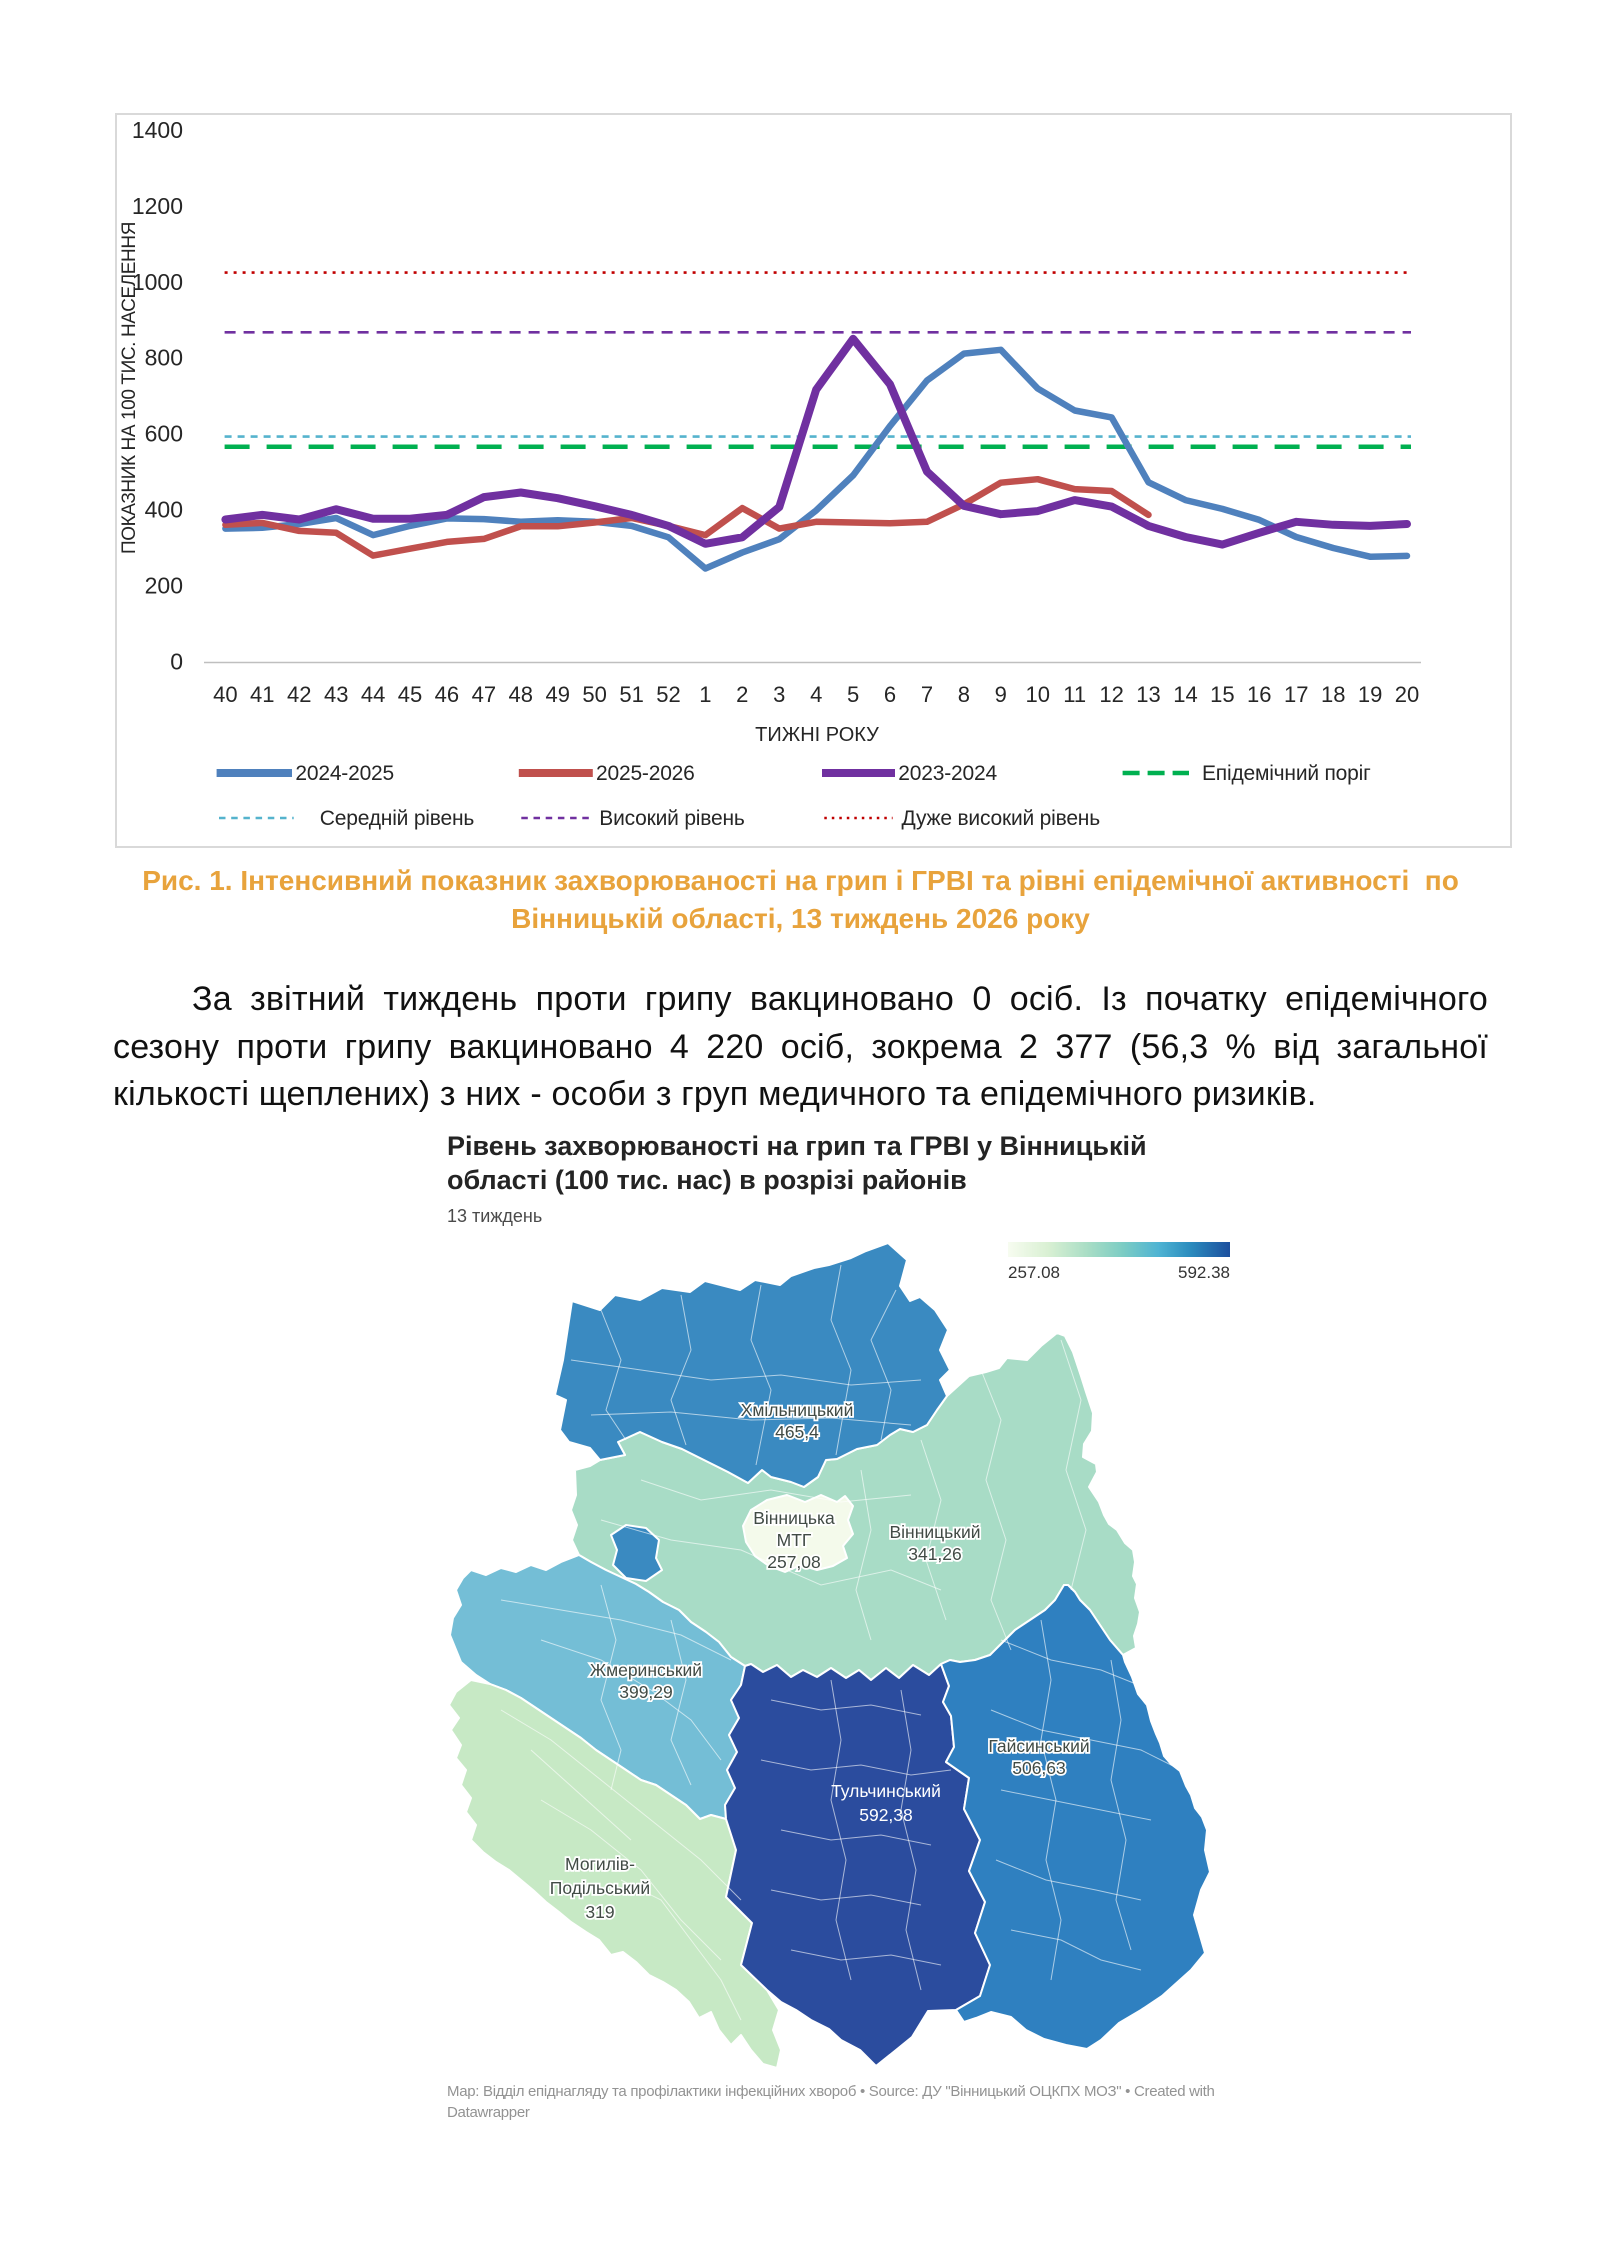  Describe the element at coordinates (1001, 694) in the screenshot. I see `svg-text: 9` at that location.